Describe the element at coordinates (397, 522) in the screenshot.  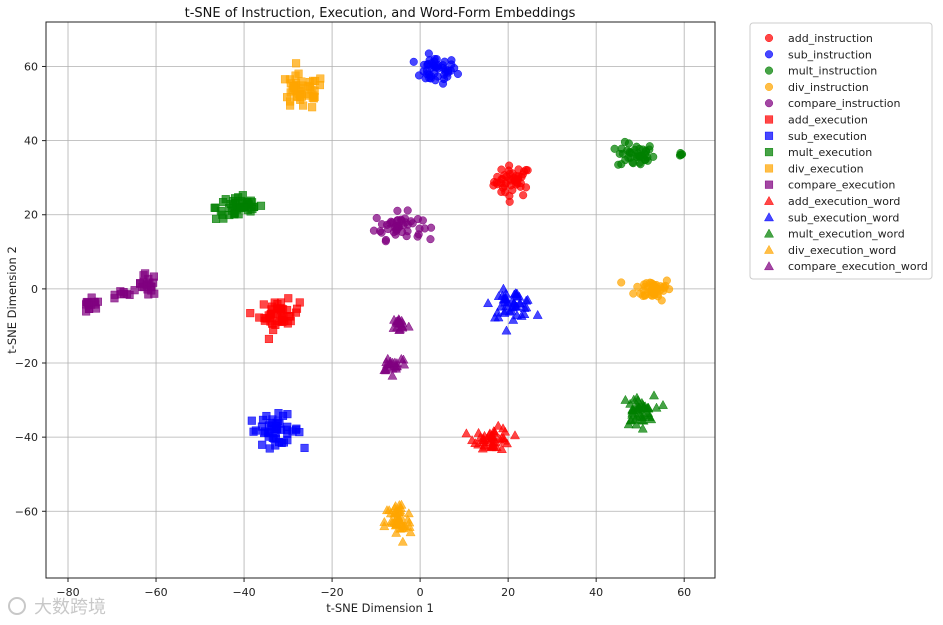
I see `series-div-execution-word` at that location.